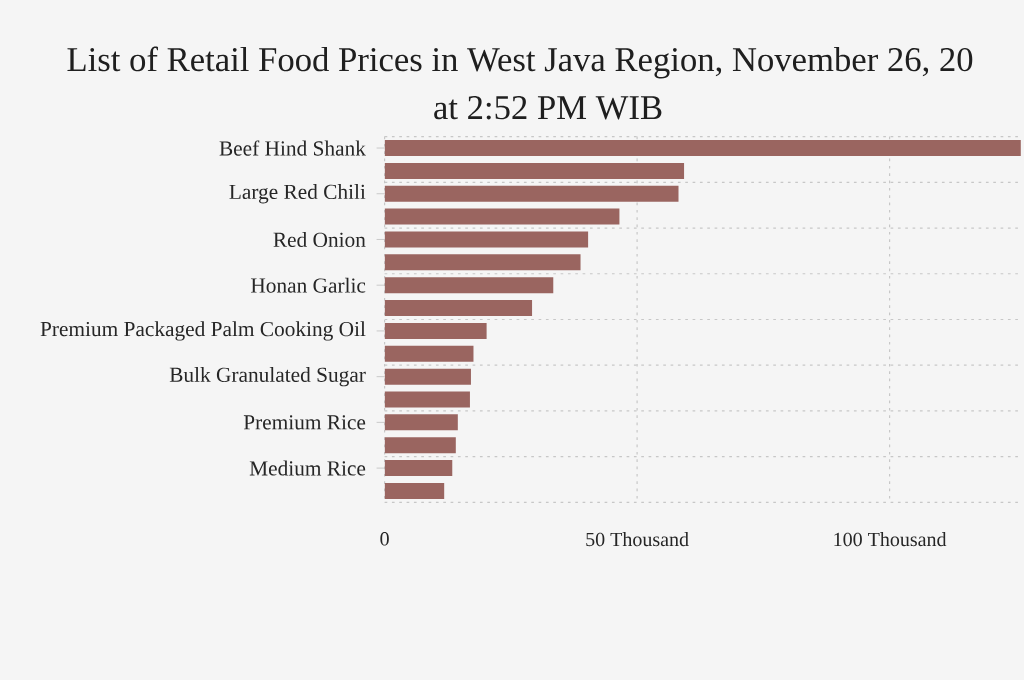 This screenshot has width=1024, height=680. I want to click on x-tick-label: 50 Thousand, so click(637, 539).